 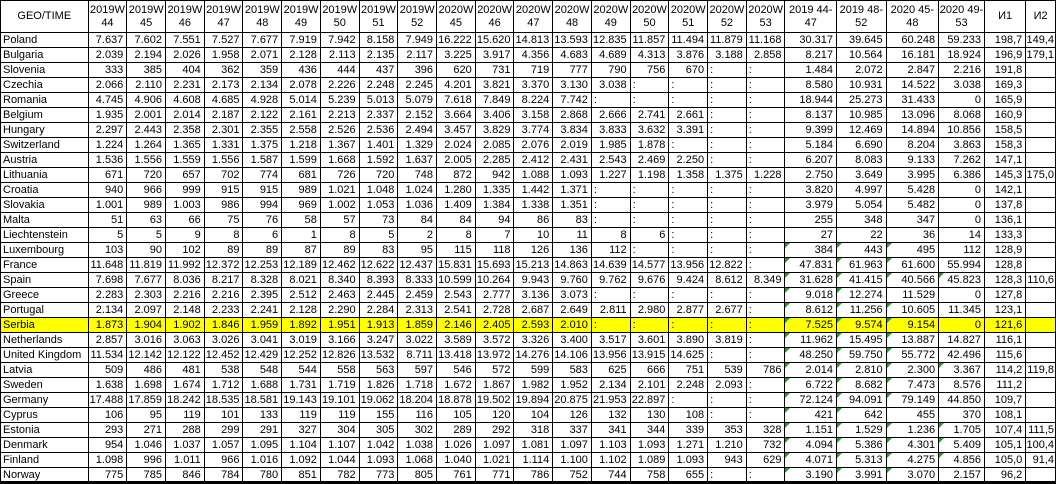 What do you see at coordinates (572, 445) in the screenshot?
I see `cell-2020W48: 1.097` at bounding box center [572, 445].